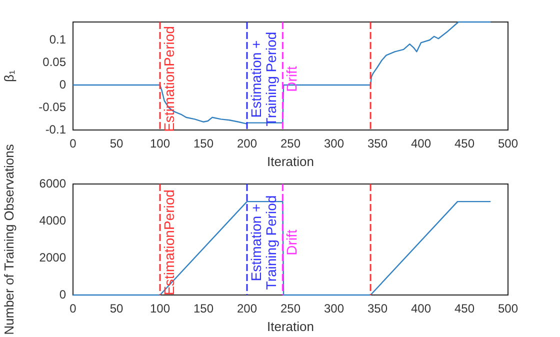  I want to click on y-tick-label: -0.1, so click(55, 129).